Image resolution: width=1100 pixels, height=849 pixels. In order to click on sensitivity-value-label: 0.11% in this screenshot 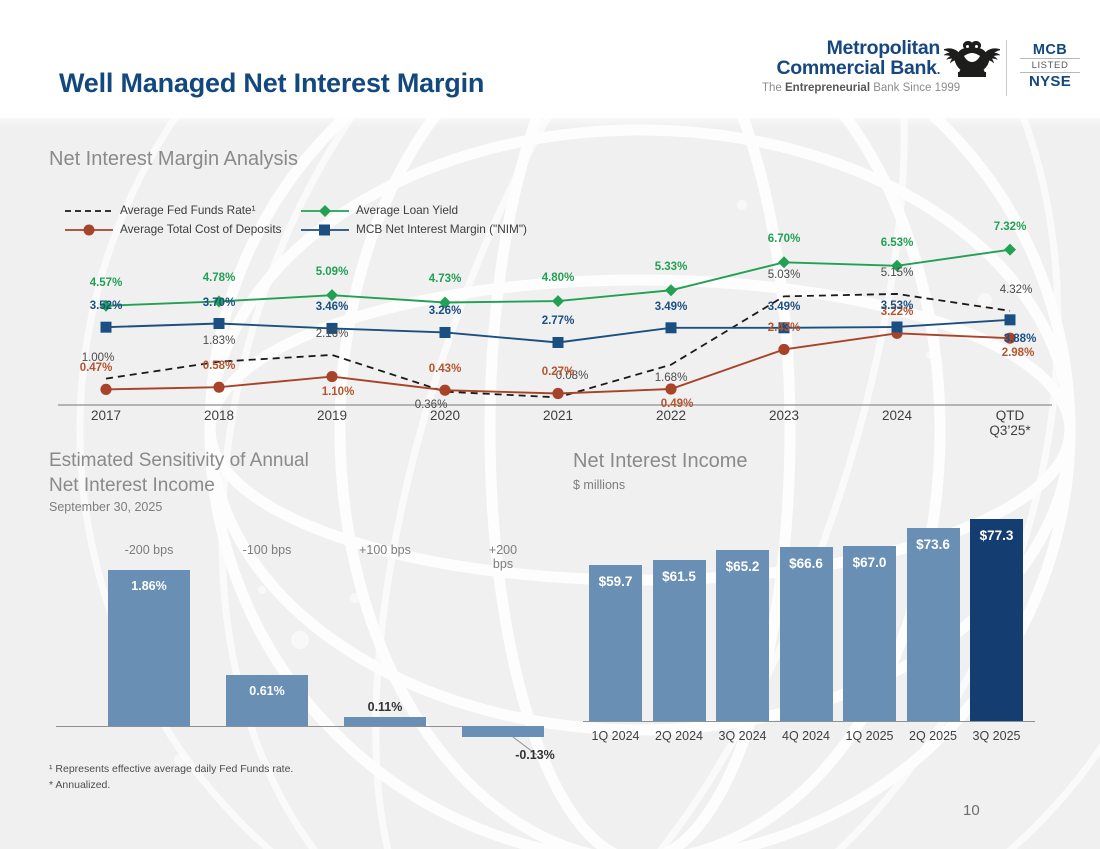, I will do `click(385, 706)`.